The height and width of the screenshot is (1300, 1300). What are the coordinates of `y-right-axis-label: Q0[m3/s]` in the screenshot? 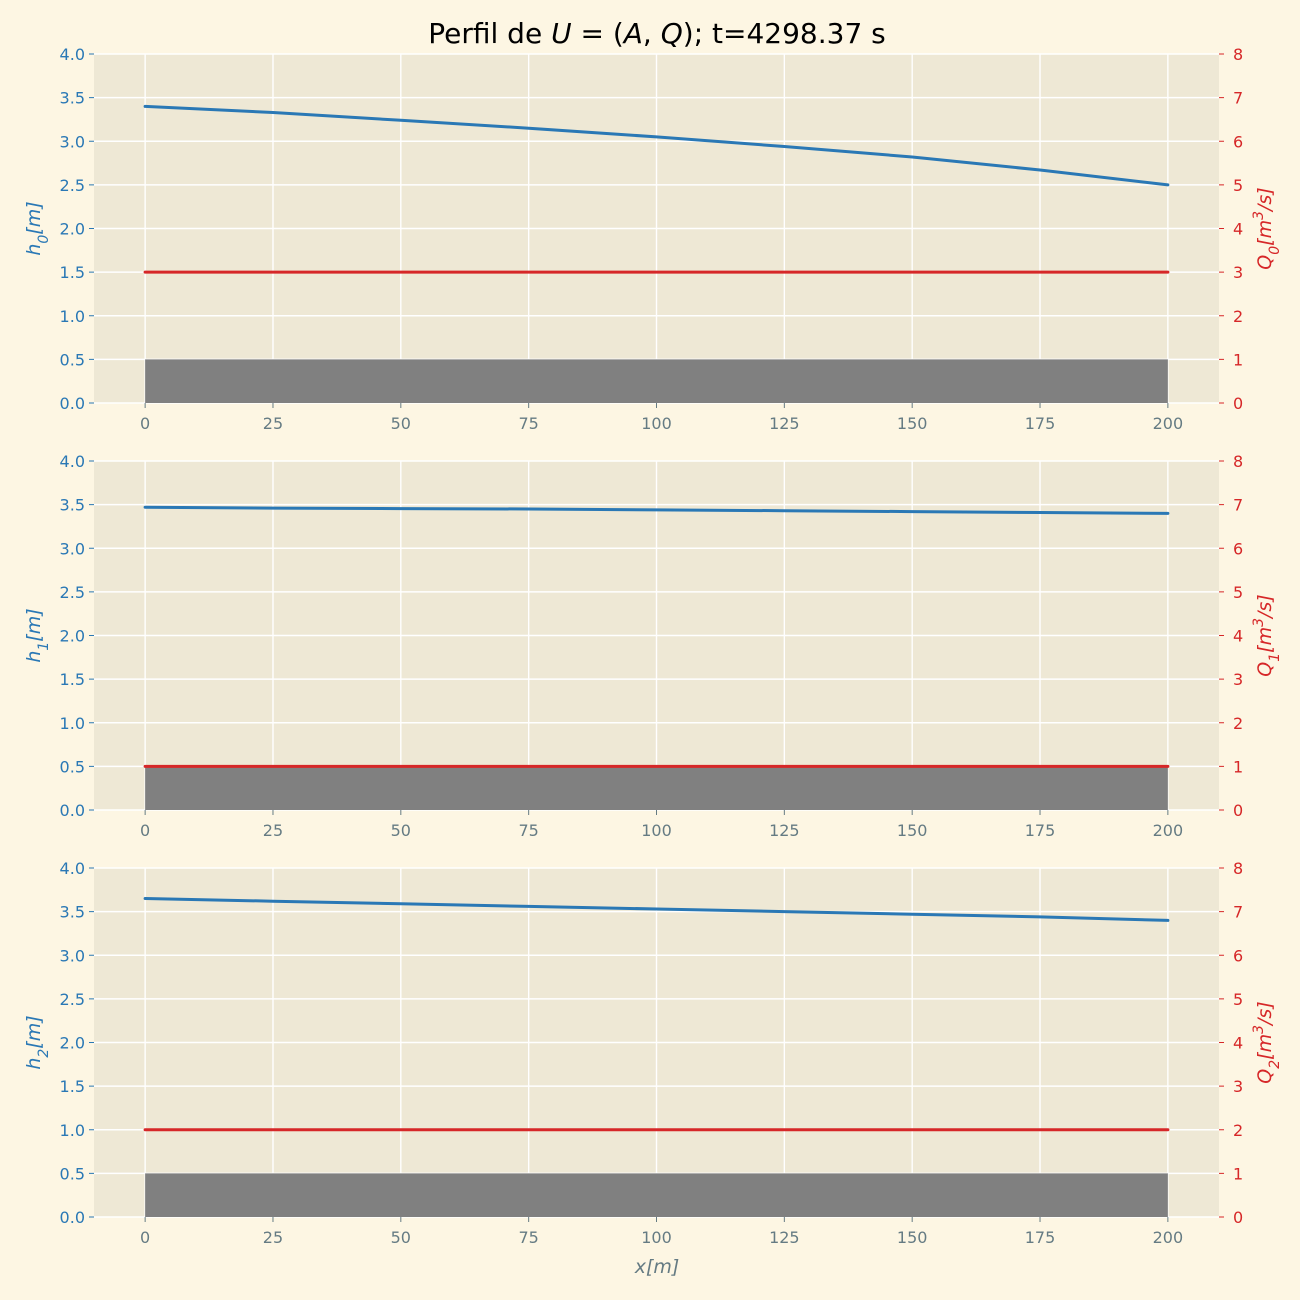 It's located at (1267, 228).